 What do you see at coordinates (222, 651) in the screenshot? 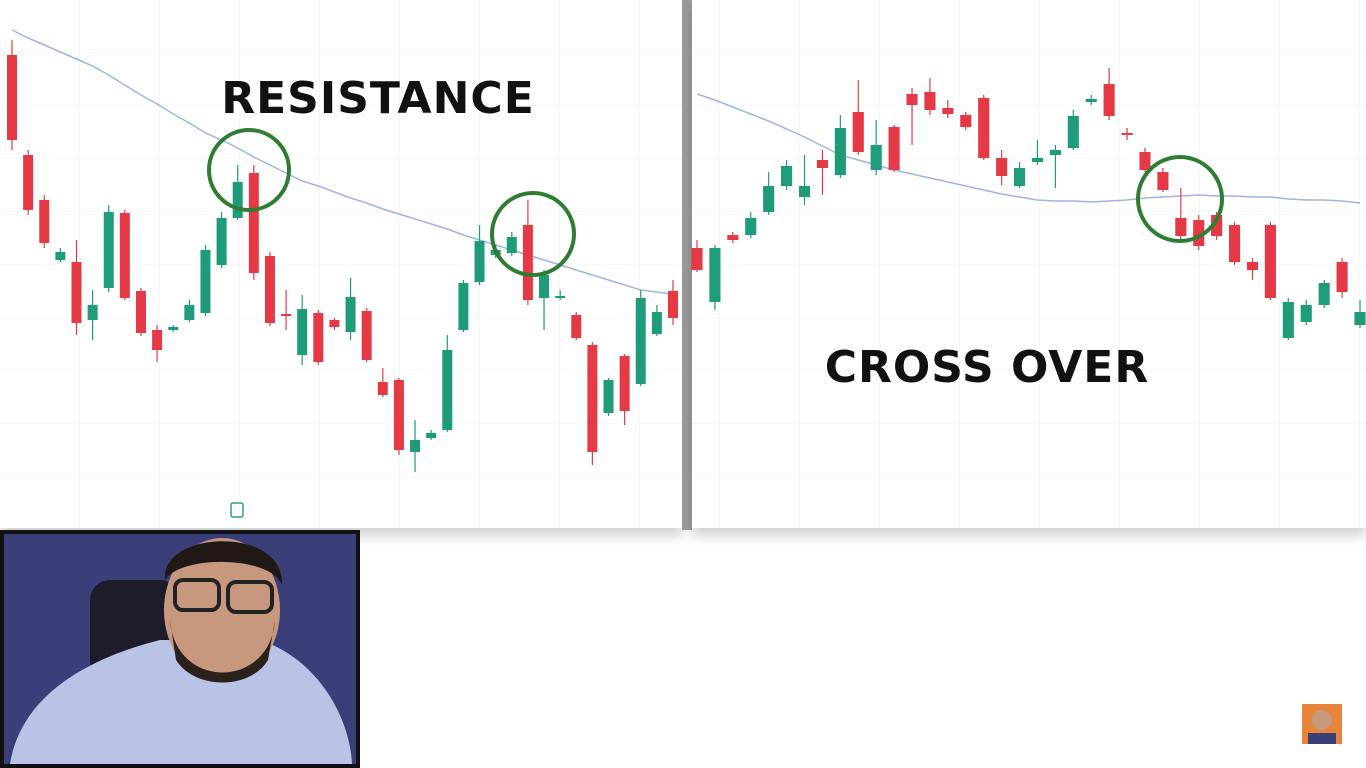
I see `beard` at bounding box center [222, 651].